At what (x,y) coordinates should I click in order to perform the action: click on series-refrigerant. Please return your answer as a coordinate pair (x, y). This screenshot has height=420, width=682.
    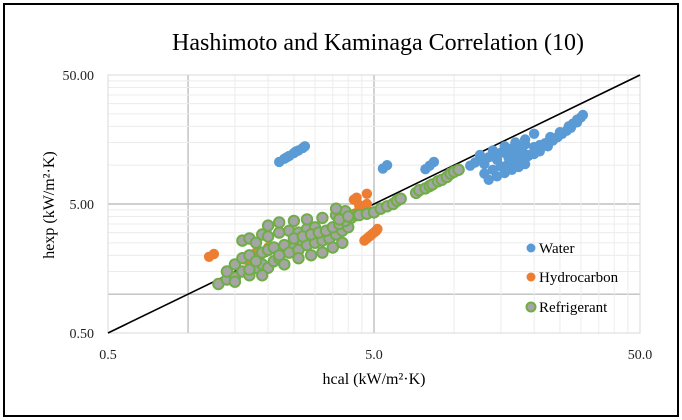
    Looking at the image, I should click on (338, 227).